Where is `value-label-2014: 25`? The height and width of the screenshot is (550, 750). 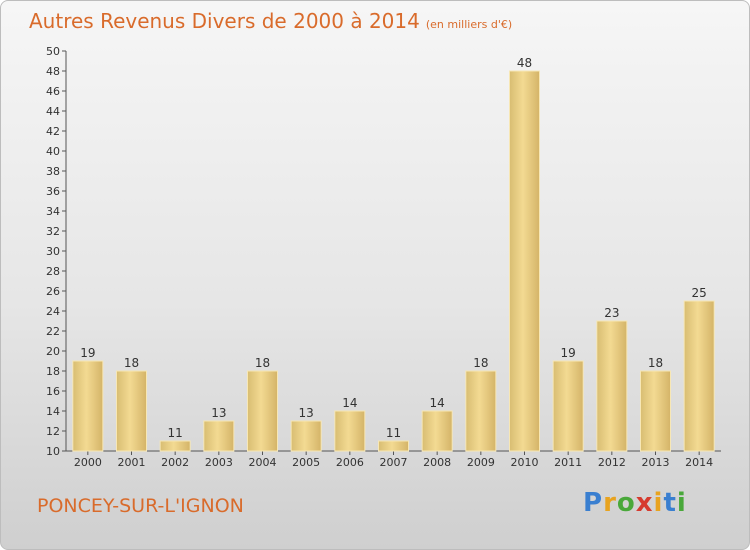 value-label-2014: 25 is located at coordinates (699, 293).